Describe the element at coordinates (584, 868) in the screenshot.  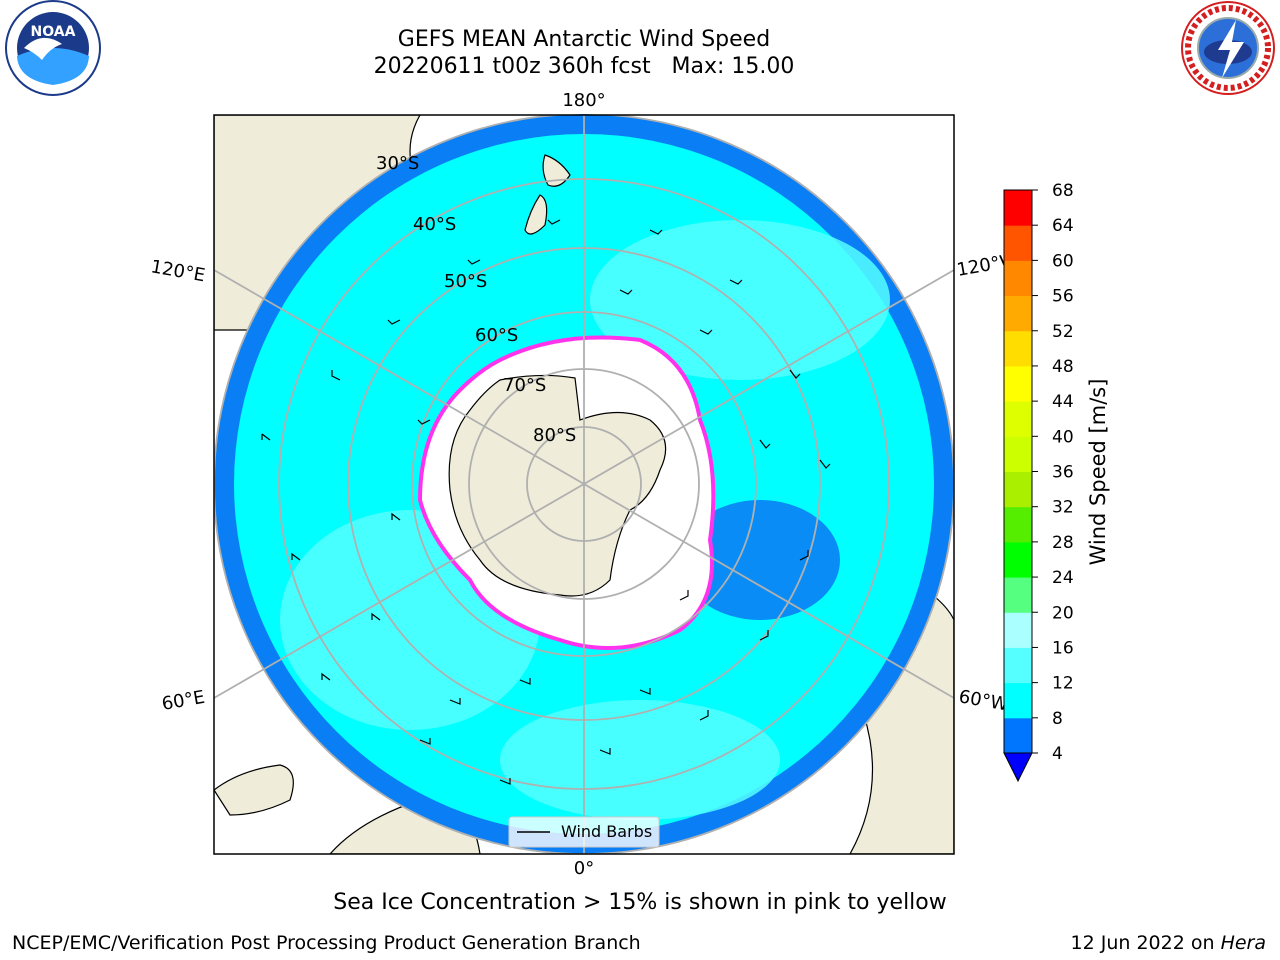
I see `lon-label-bottom: 0°` at that location.